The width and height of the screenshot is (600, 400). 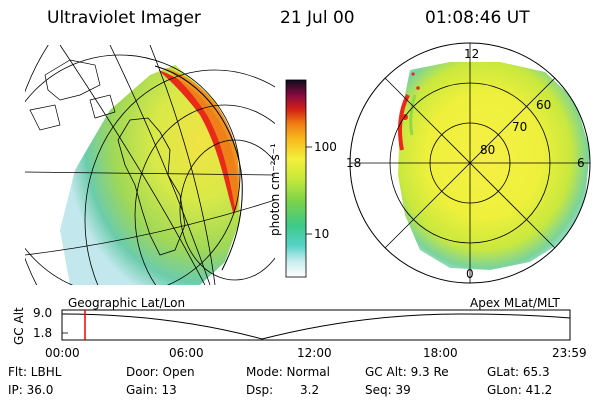 What do you see at coordinates (569, 353) in the screenshot?
I see `xtick-2359: 23:59` at bounding box center [569, 353].